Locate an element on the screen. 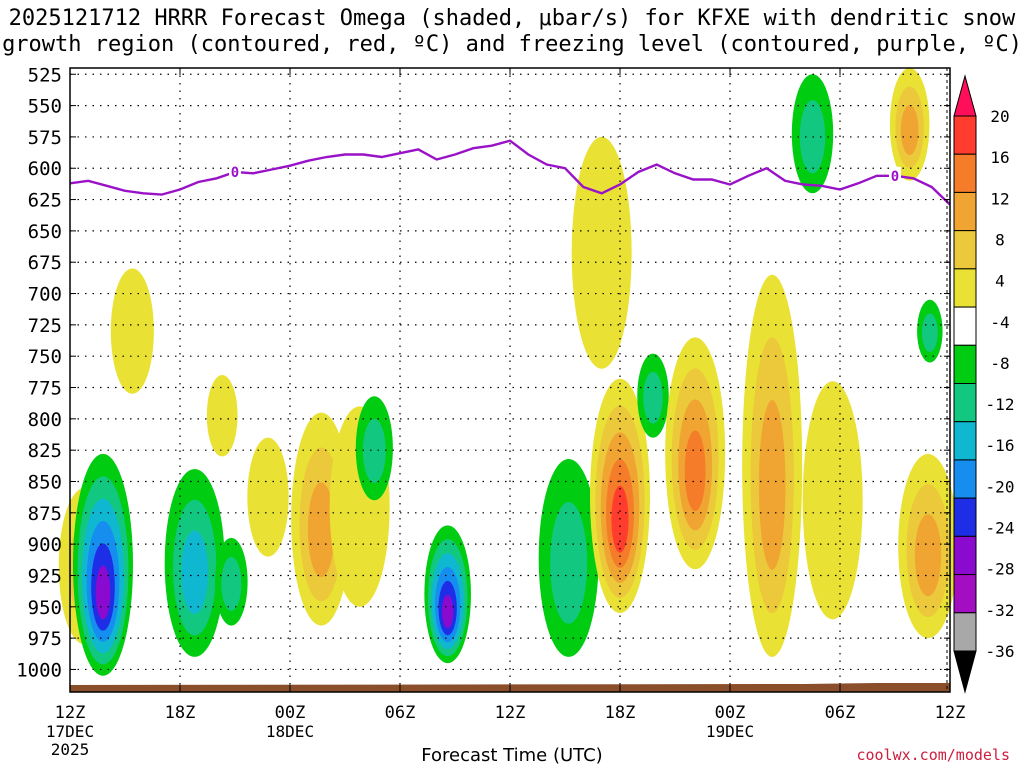 The height and width of the screenshot is (768, 1024). colorbar-tick-label-6: -8 is located at coordinates (999, 363).